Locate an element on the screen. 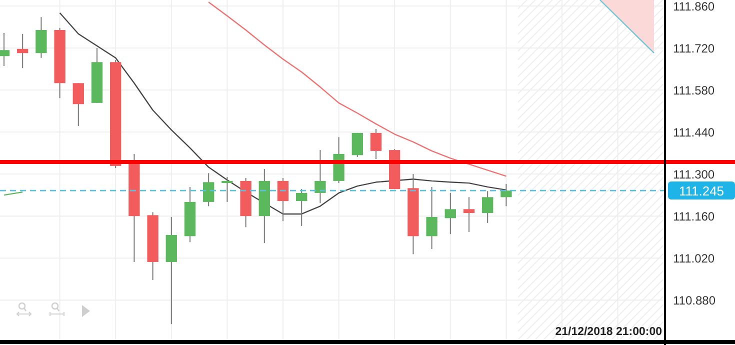 This screenshot has height=345, width=735. y-tick-label: 111.440 is located at coordinates (694, 133).